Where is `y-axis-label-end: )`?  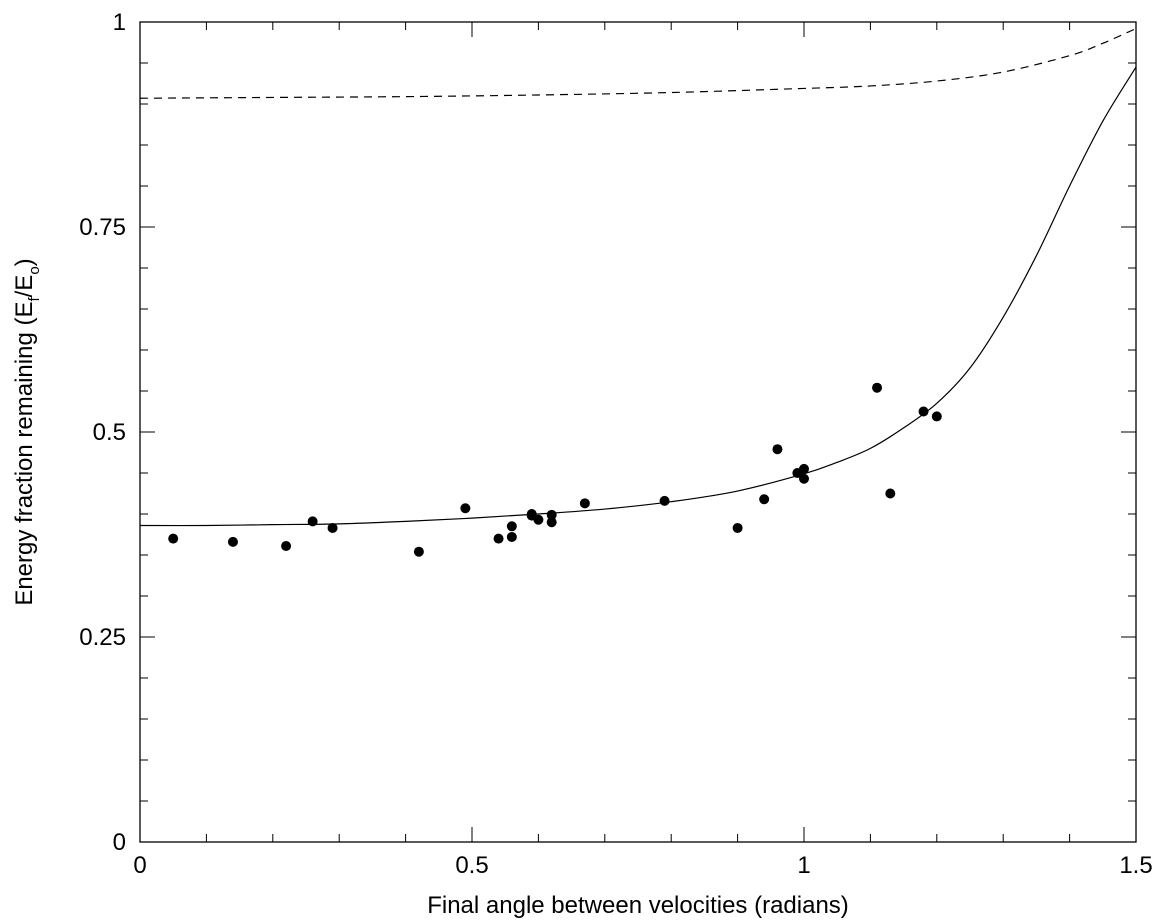
y-axis-label-end: ) is located at coordinates (24, 262).